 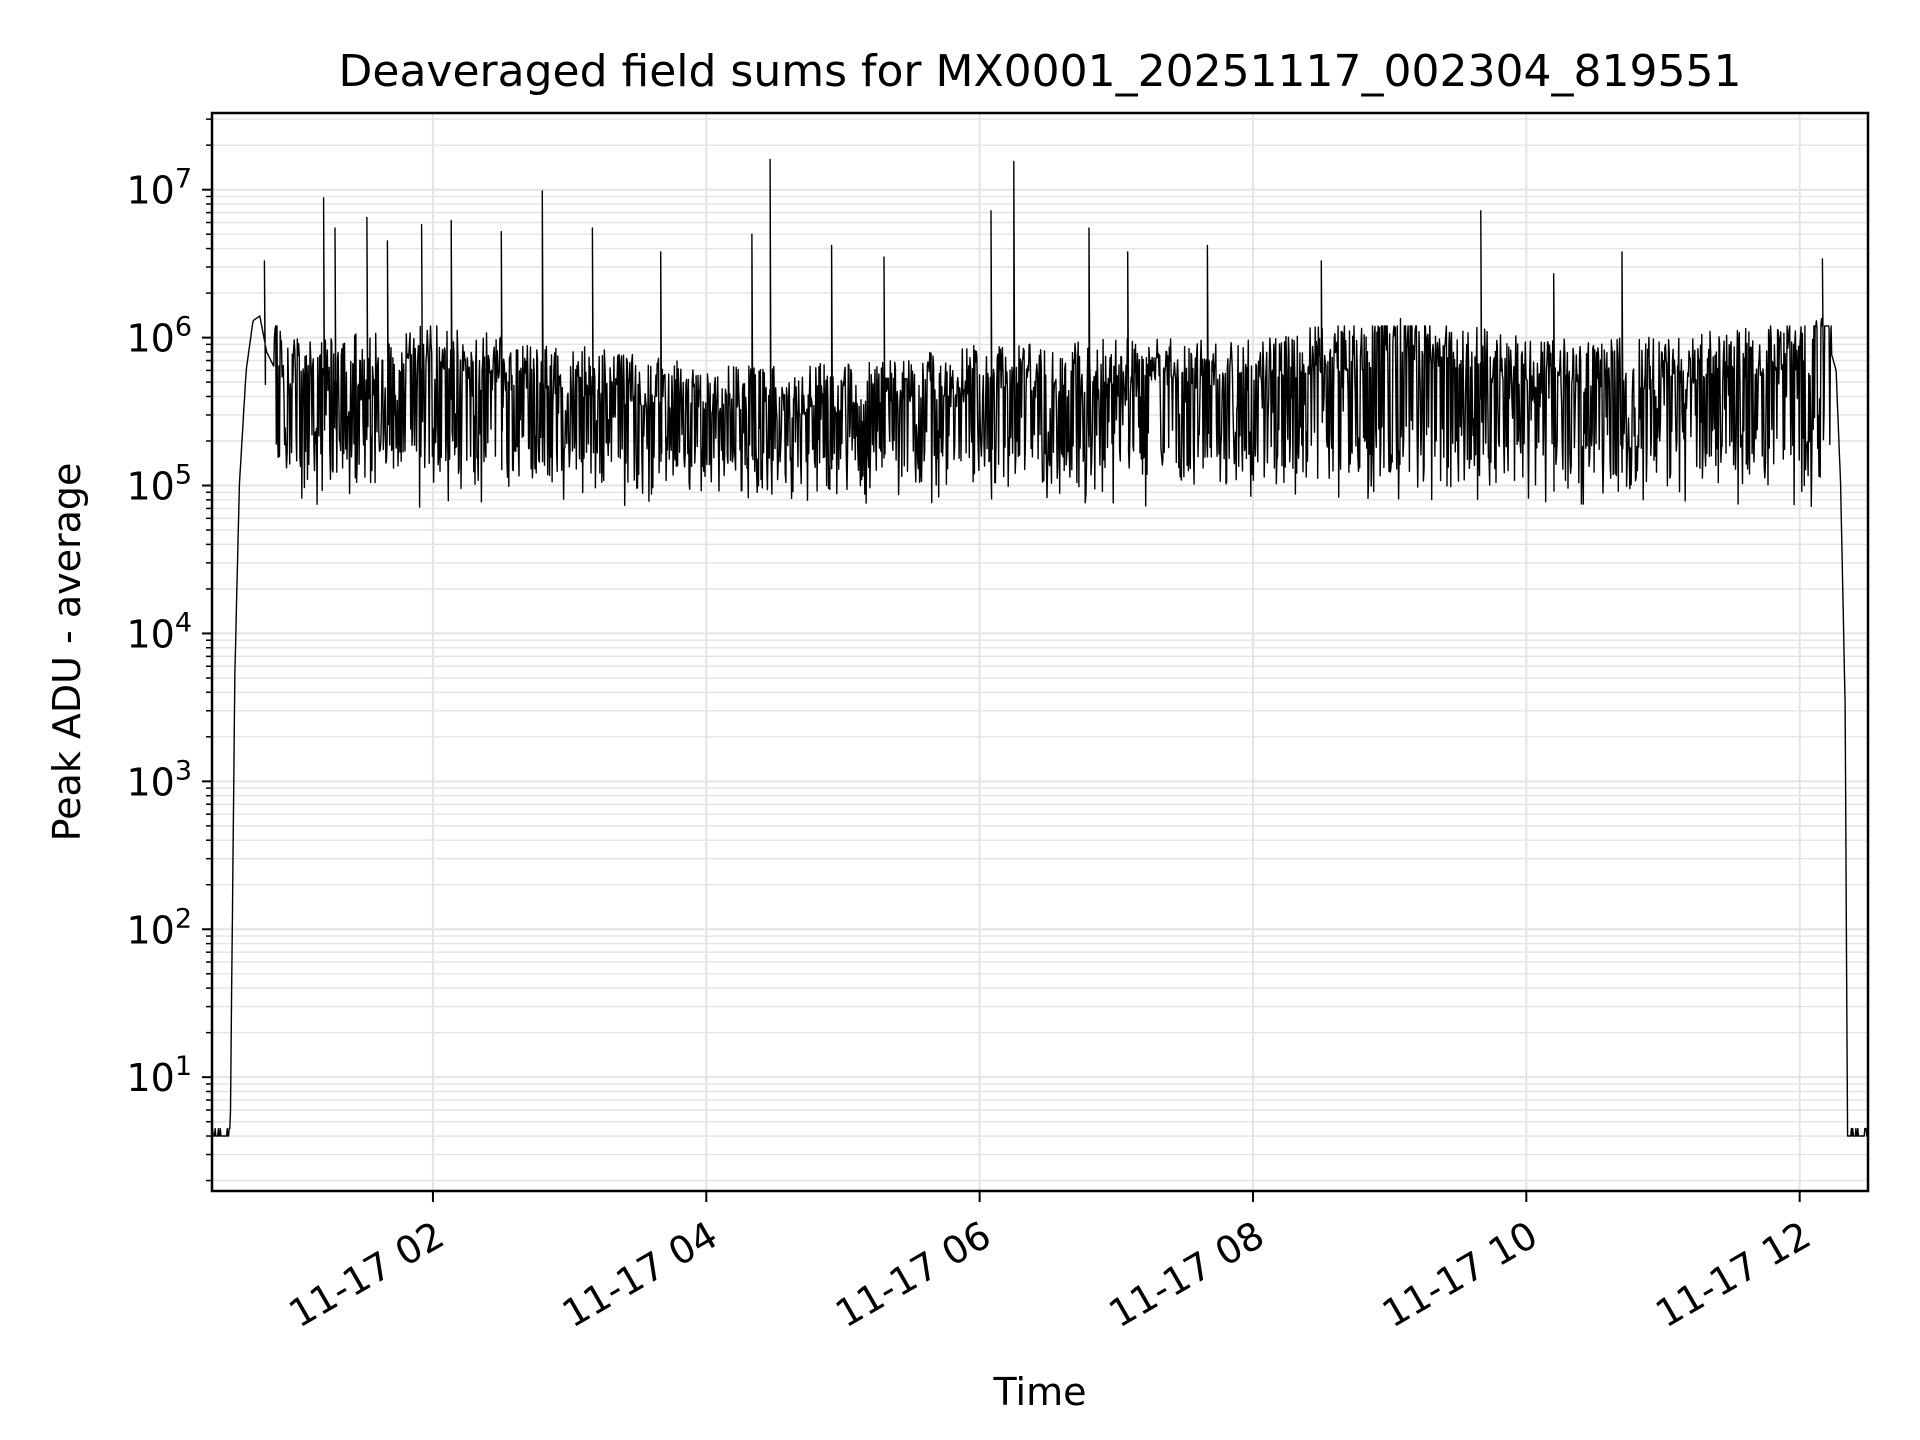 What do you see at coordinates (183, 1066) in the screenshot?
I see `y-tick-exponent: 1` at bounding box center [183, 1066].